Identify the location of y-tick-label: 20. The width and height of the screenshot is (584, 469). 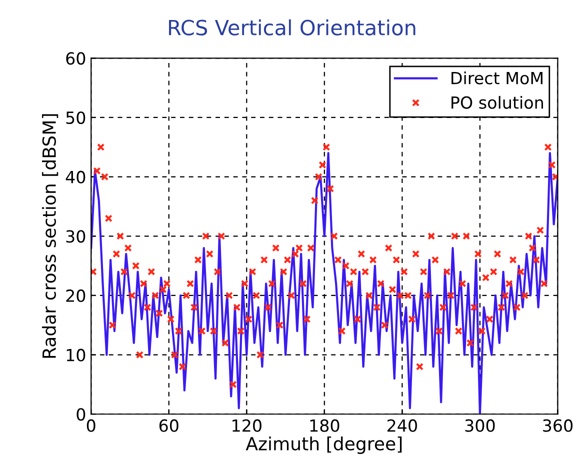
(76, 295).